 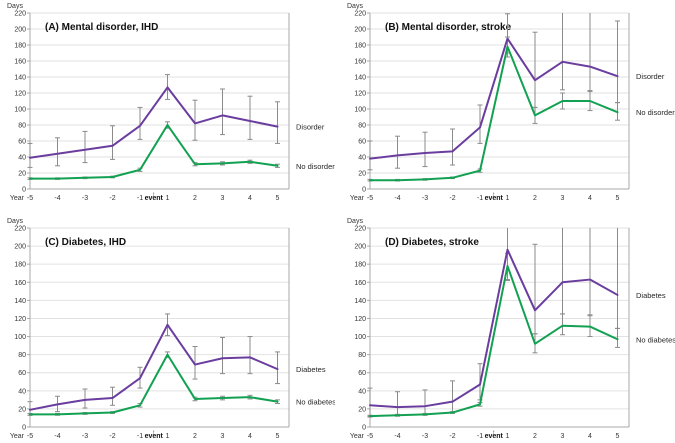 I want to click on series-line-diabetes, so click(x=154, y=367).